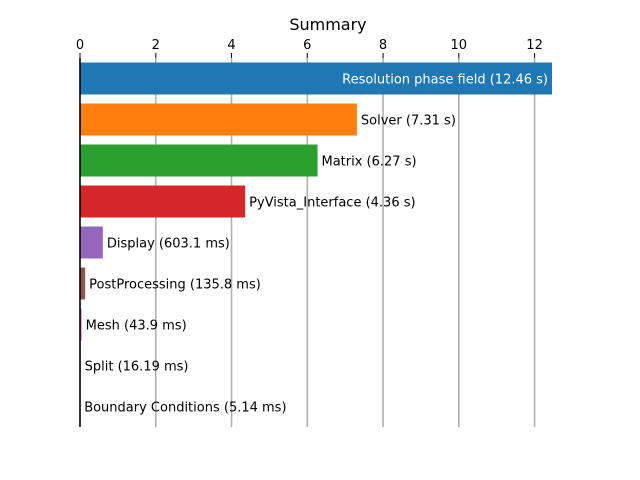 The width and height of the screenshot is (640, 480). I want to click on bar-solver, so click(218, 119).